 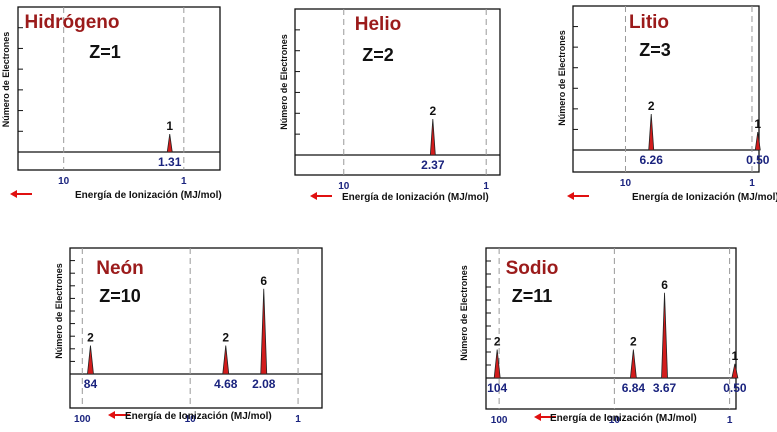 What do you see at coordinates (72, 22) in the screenshot?
I see `element-name: Hidrógeno` at bounding box center [72, 22].